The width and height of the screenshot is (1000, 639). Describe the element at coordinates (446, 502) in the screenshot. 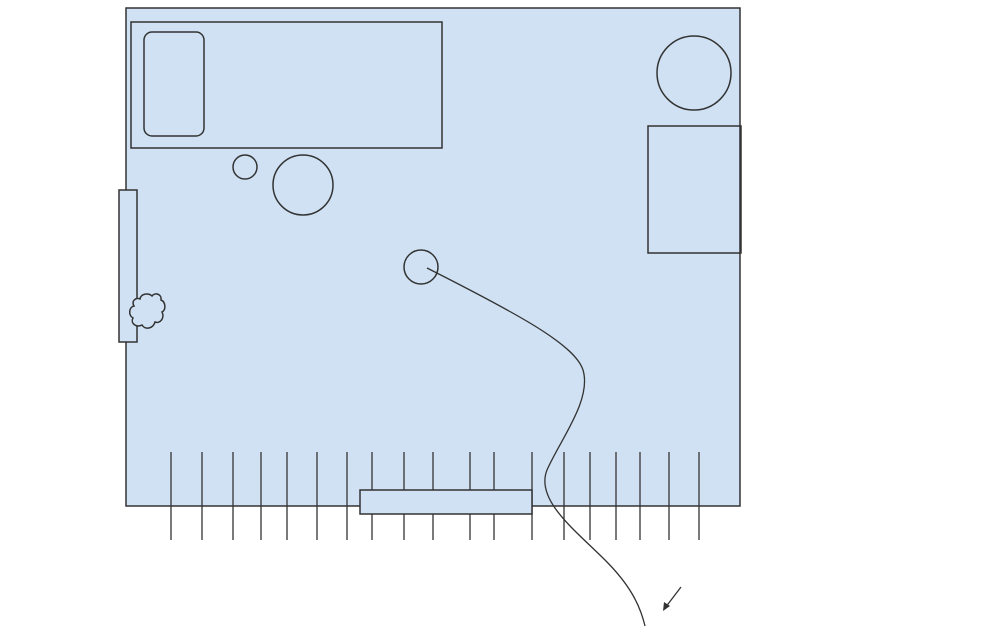

I see `radiator-bar` at that location.